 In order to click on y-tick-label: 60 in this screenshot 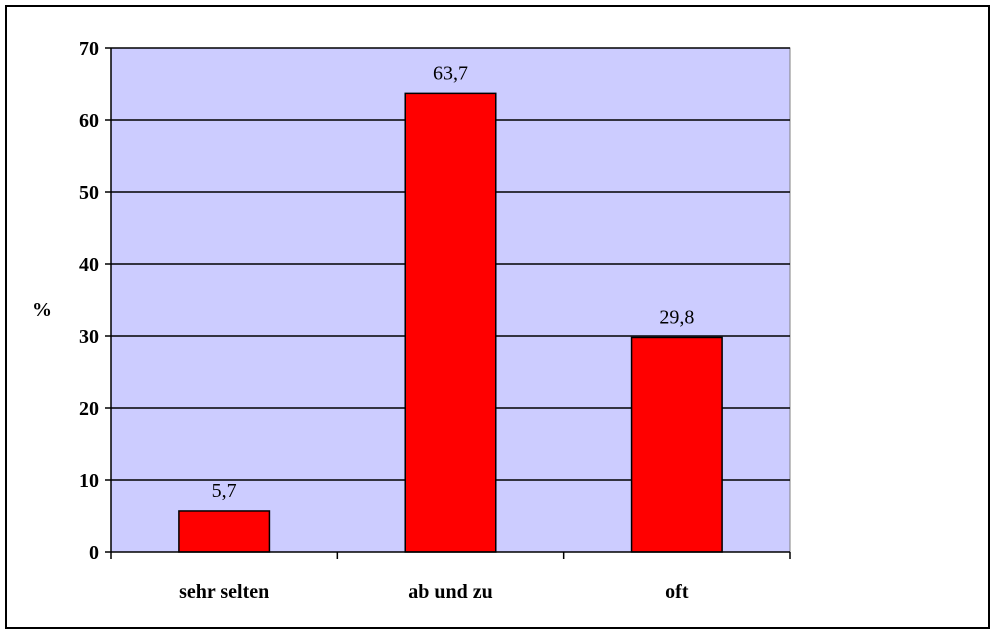, I will do `click(89, 121)`.